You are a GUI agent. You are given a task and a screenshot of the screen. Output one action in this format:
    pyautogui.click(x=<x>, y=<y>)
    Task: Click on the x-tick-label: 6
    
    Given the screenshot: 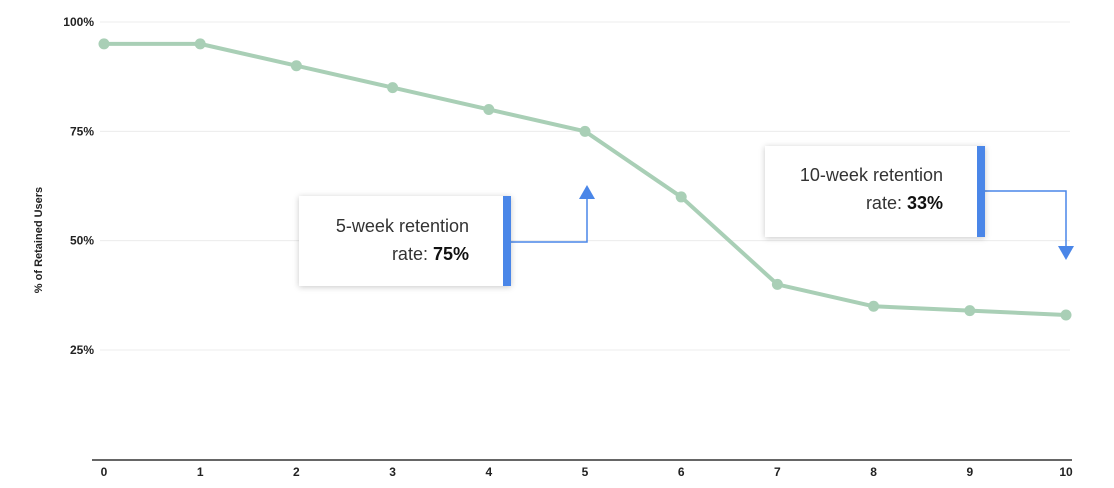 What is the action you would take?
    pyautogui.click(x=681, y=472)
    